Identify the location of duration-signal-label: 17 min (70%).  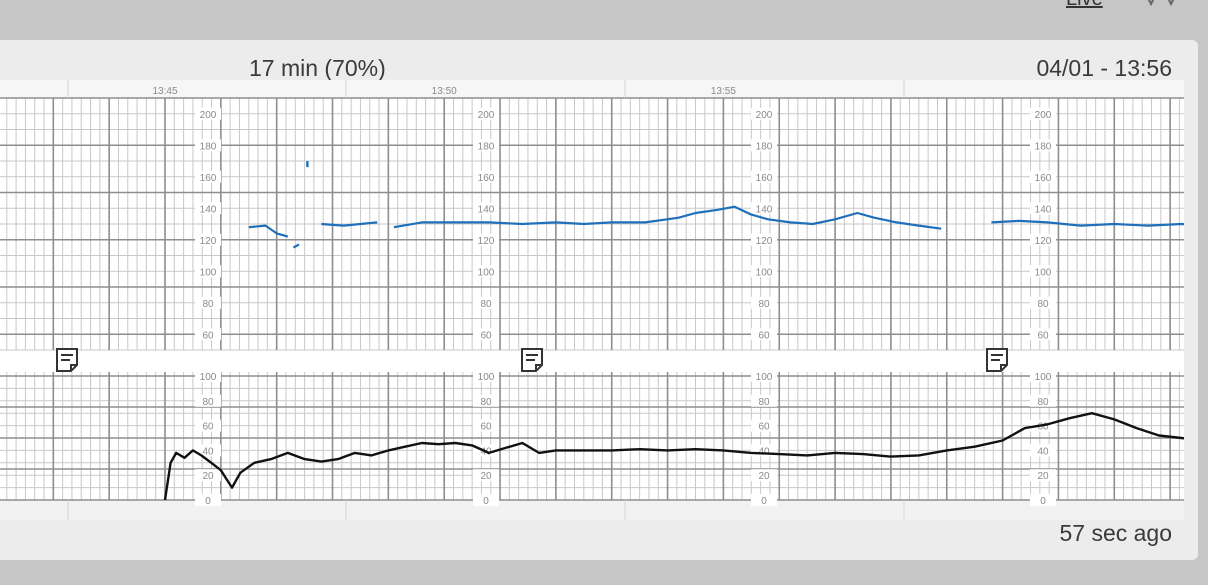
(317, 68).